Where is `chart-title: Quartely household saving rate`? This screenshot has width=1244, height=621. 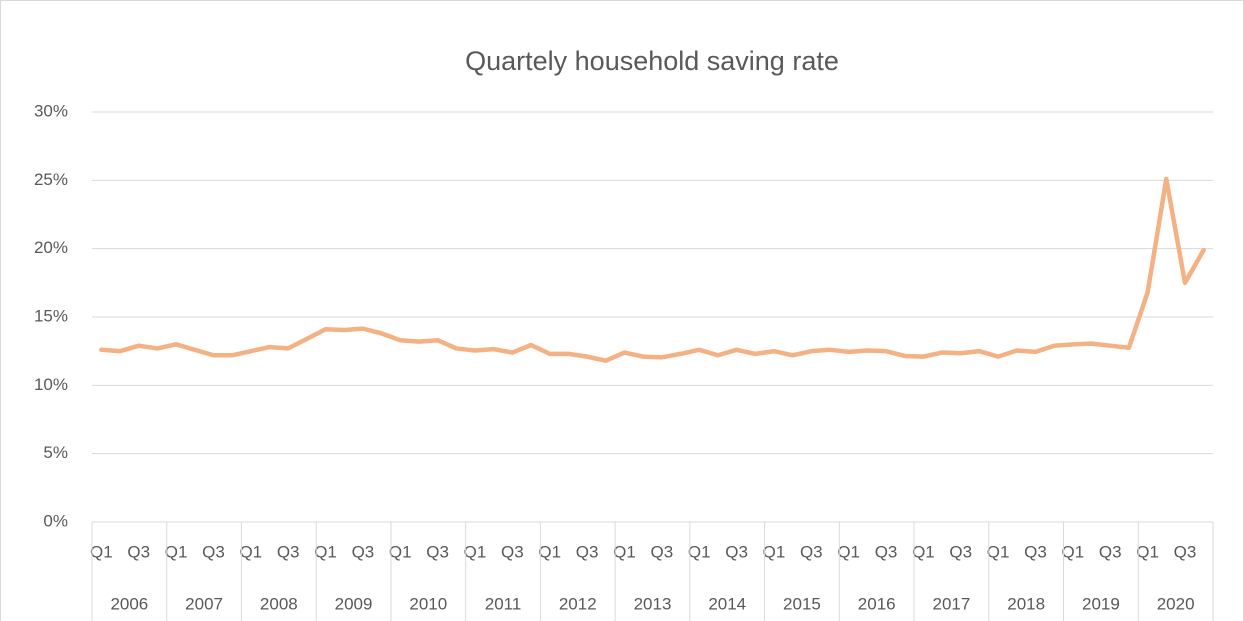 chart-title: Quartely household saving rate is located at coordinates (652, 61).